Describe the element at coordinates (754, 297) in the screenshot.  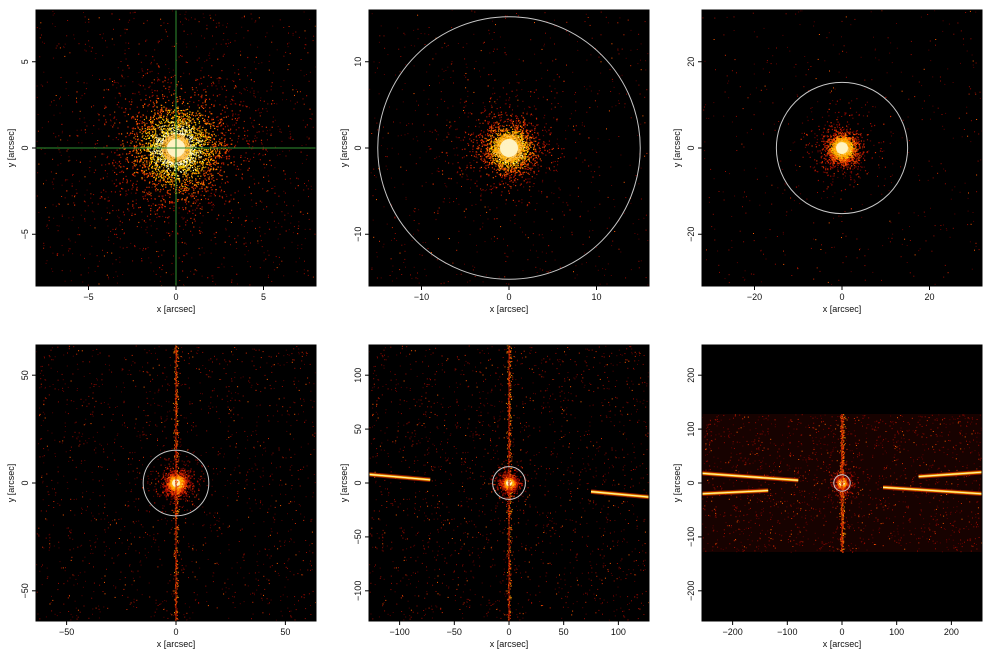
I see `x-tick-label: −20` at that location.